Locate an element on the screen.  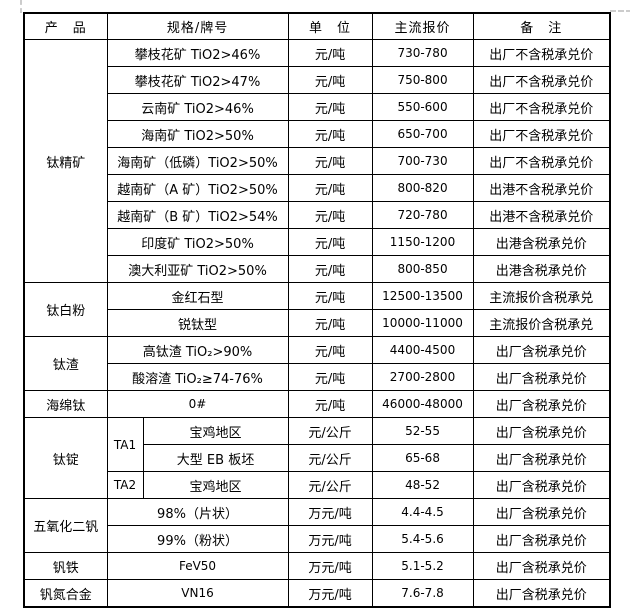
spec-cell: 越南矿（B 矿）TiO2>54% is located at coordinates (197, 215).